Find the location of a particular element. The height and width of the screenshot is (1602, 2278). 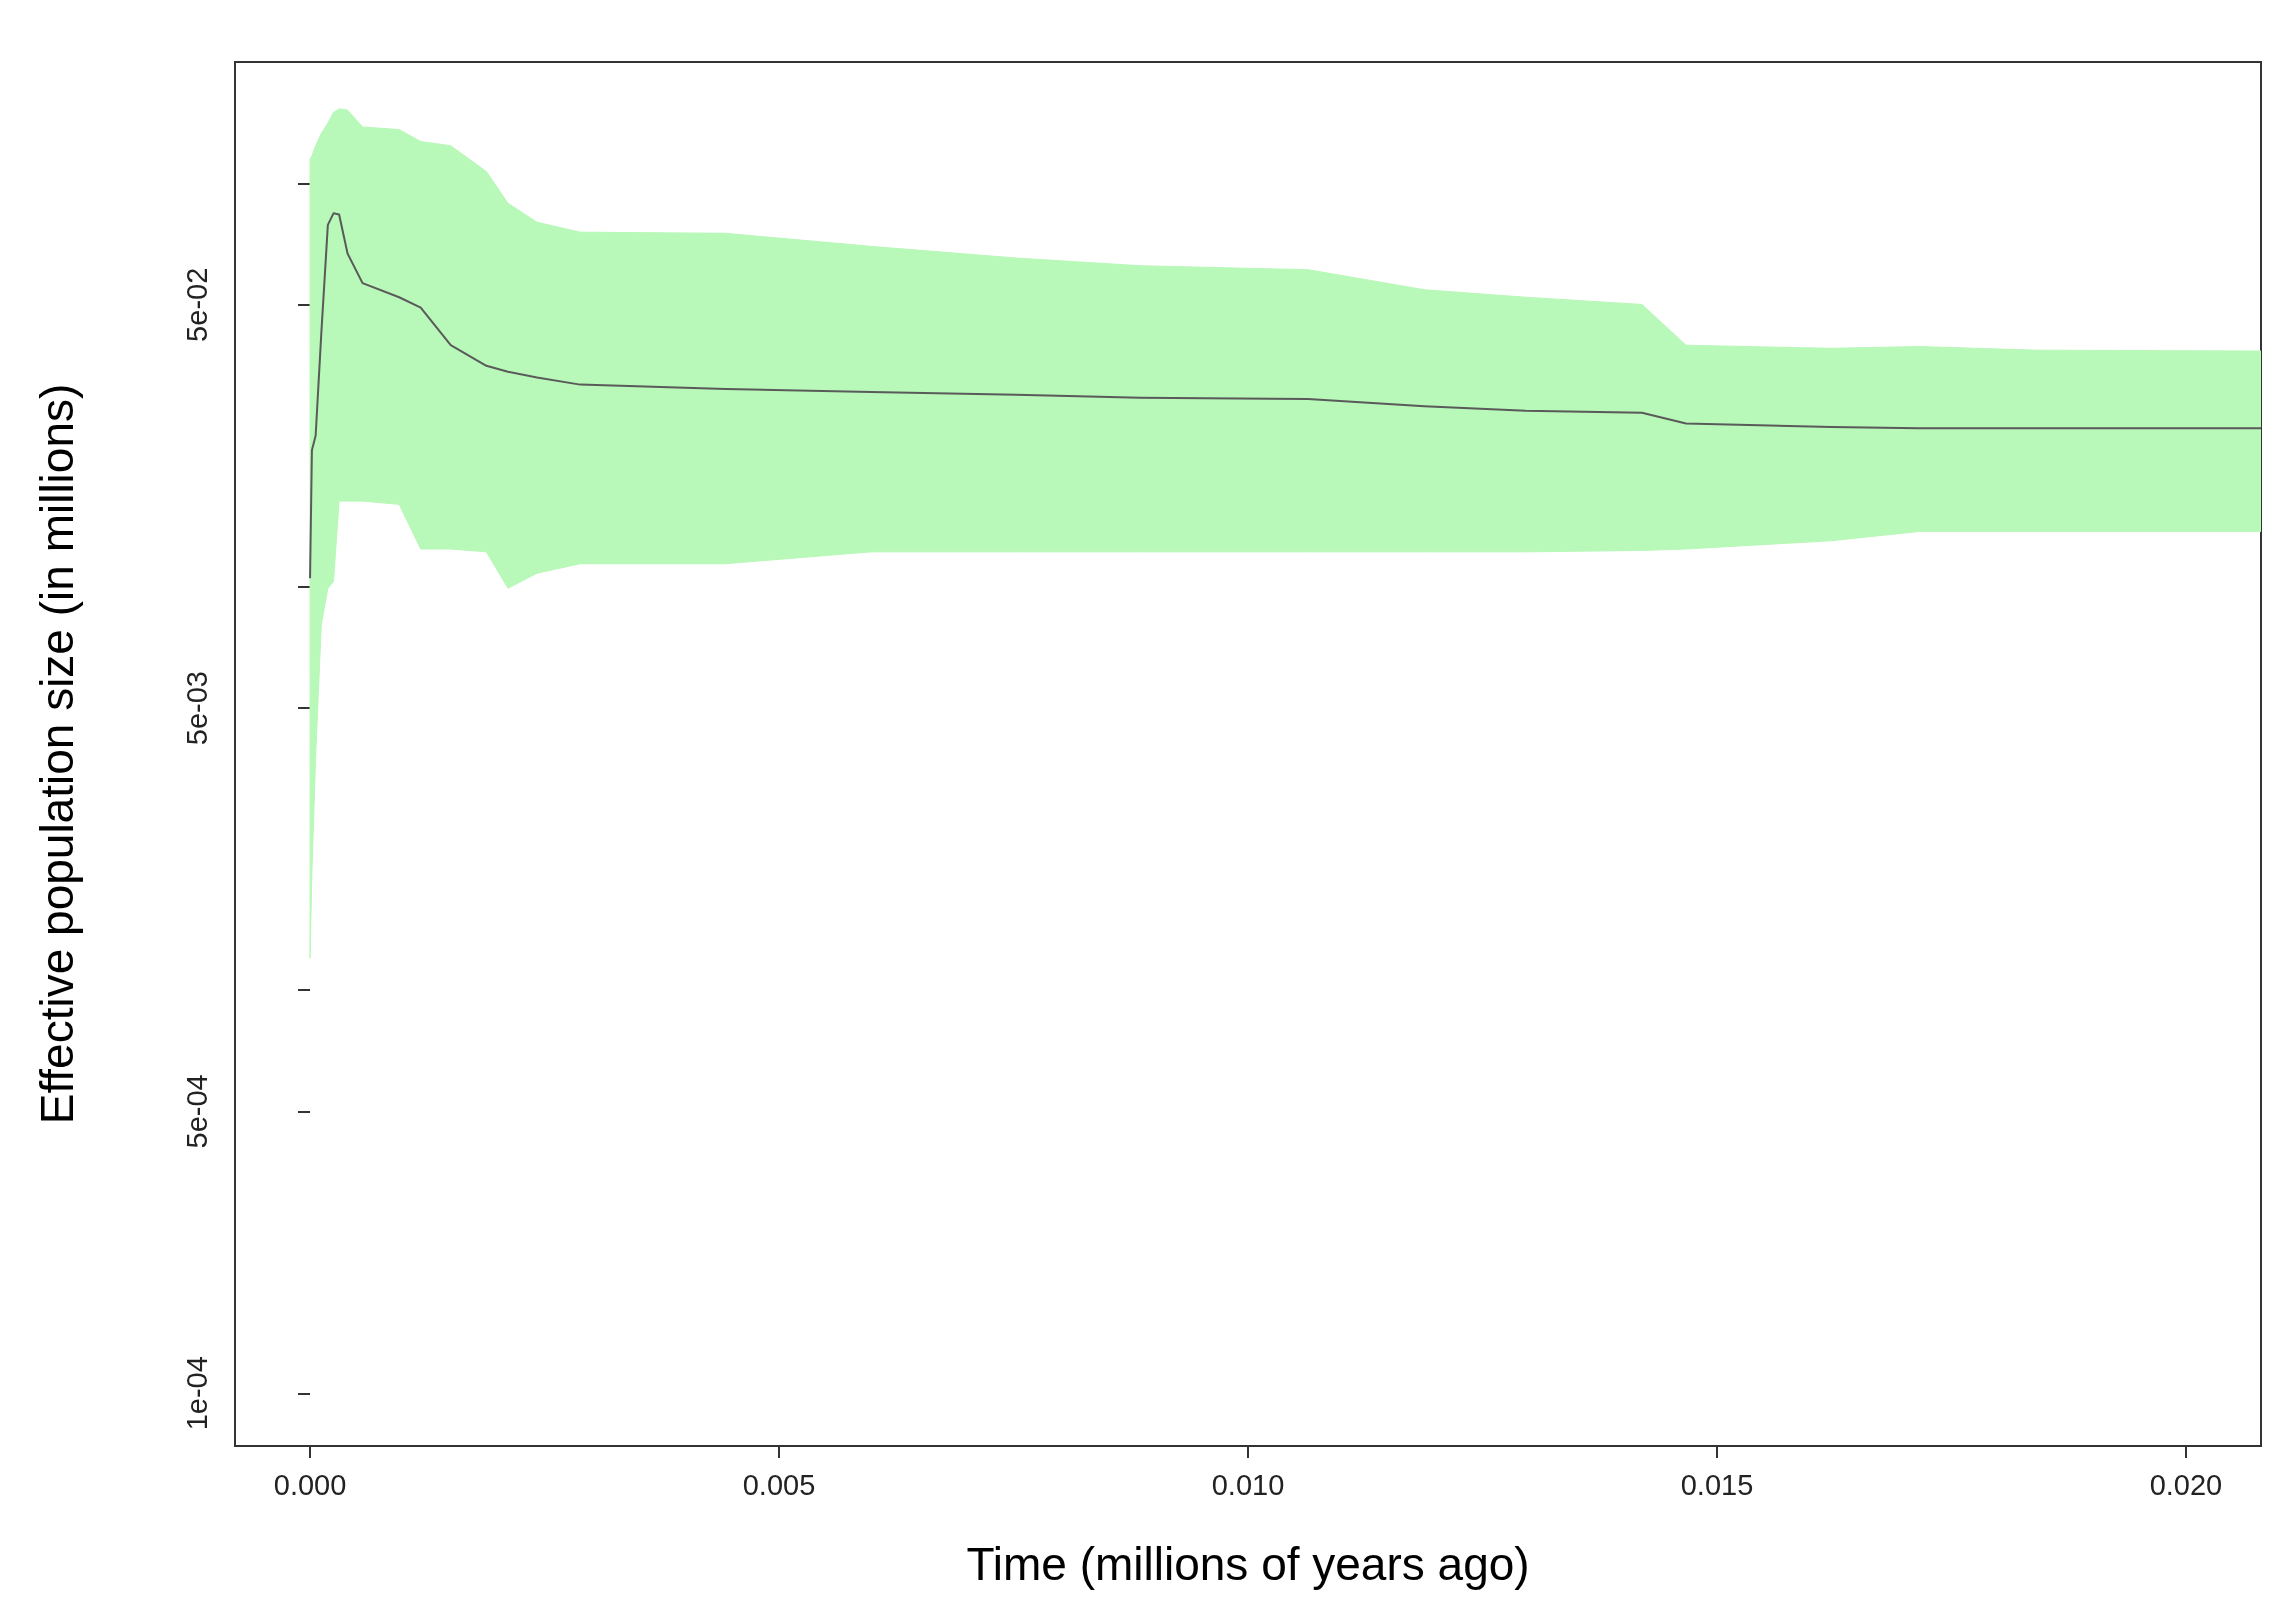

x-tick-label: 0.015 is located at coordinates (1717, 1484).